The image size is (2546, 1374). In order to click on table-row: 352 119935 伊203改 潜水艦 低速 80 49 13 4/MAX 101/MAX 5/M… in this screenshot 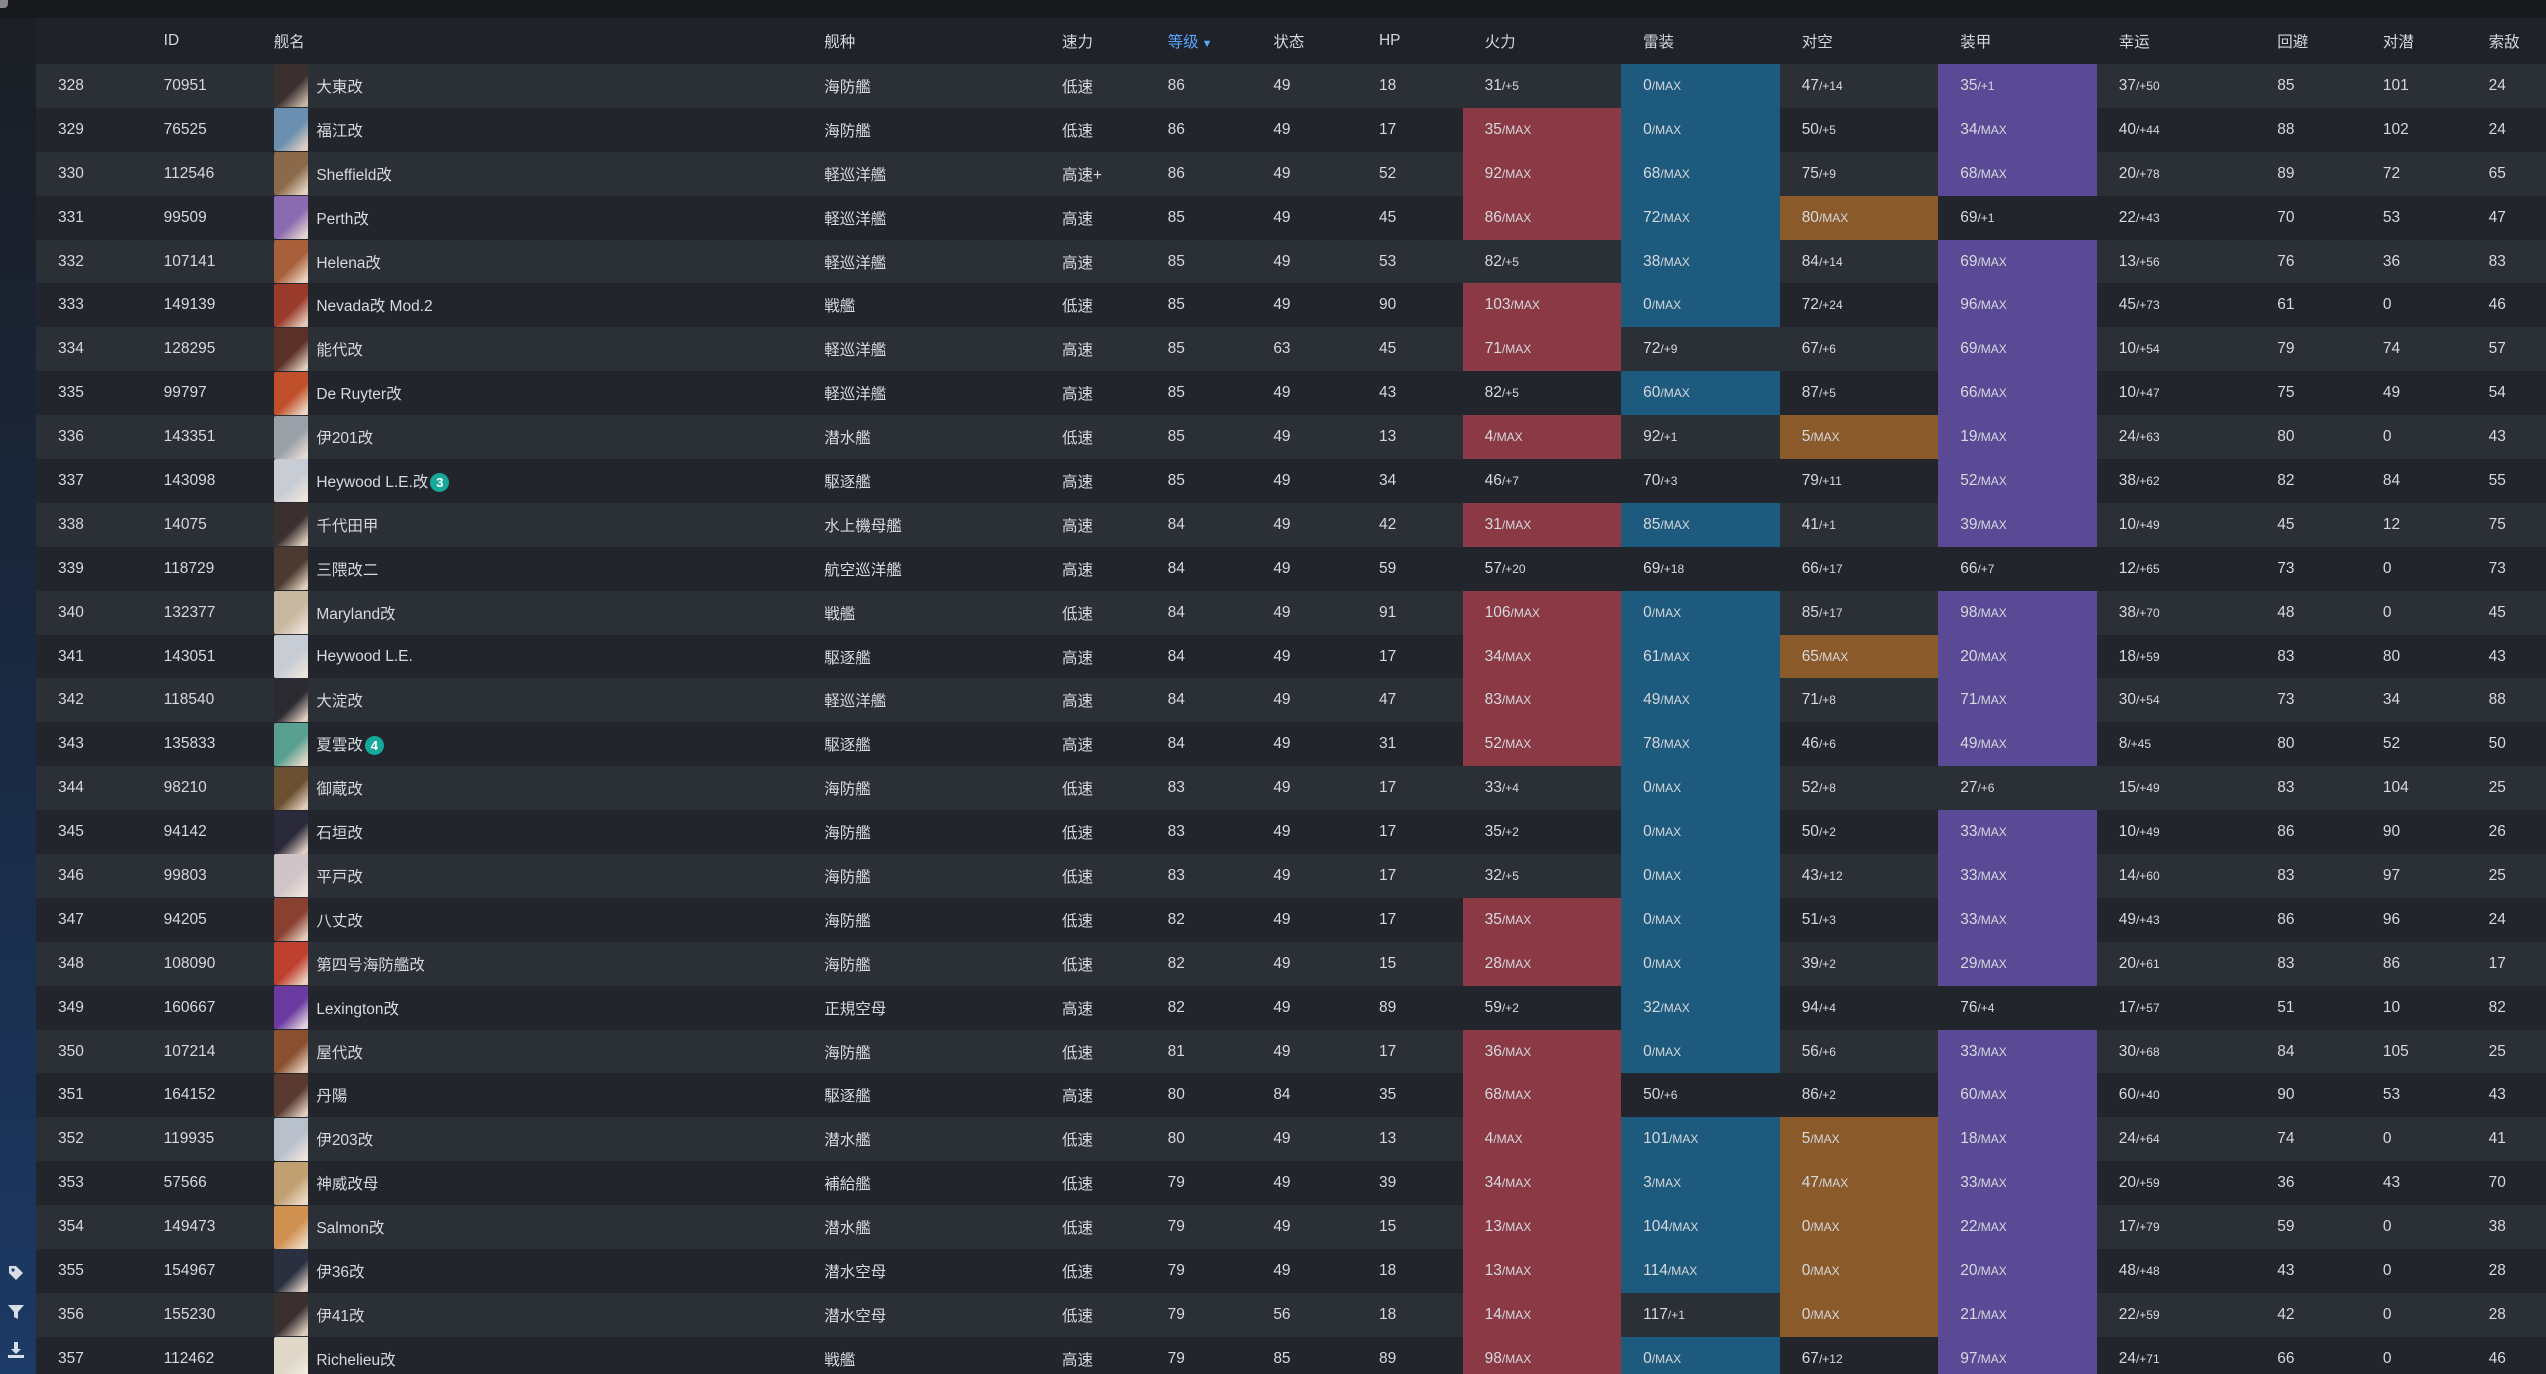, I will do `click(1291, 1139)`.